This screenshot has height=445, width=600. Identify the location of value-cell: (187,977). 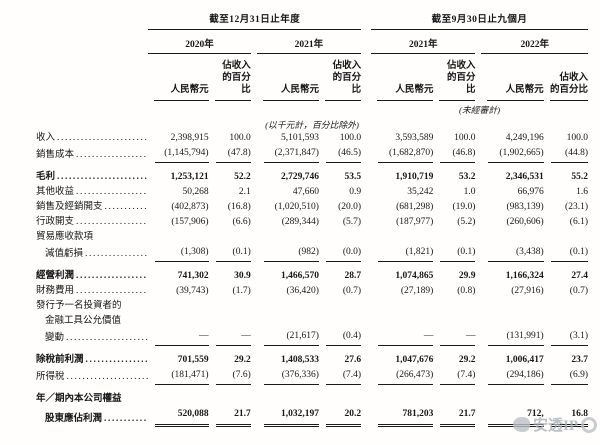
(415, 222).